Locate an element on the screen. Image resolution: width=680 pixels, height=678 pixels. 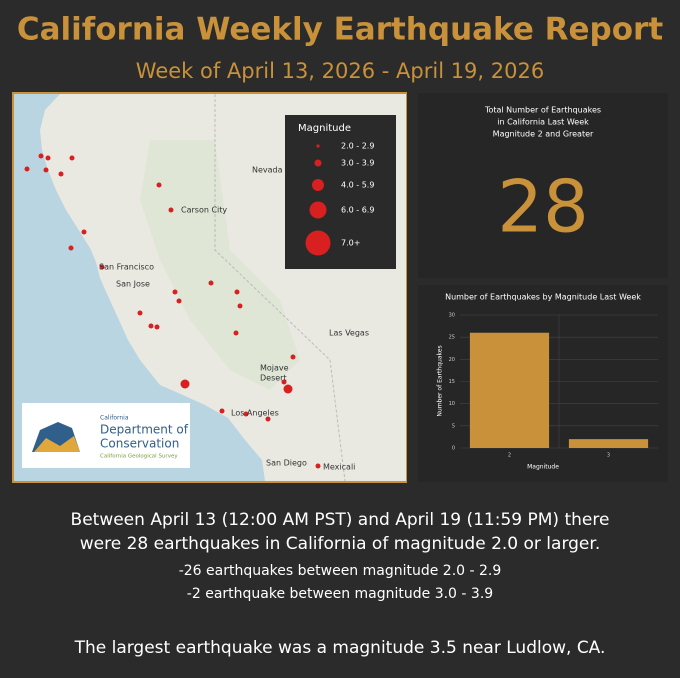
place-label: Desert is located at coordinates (273, 378).